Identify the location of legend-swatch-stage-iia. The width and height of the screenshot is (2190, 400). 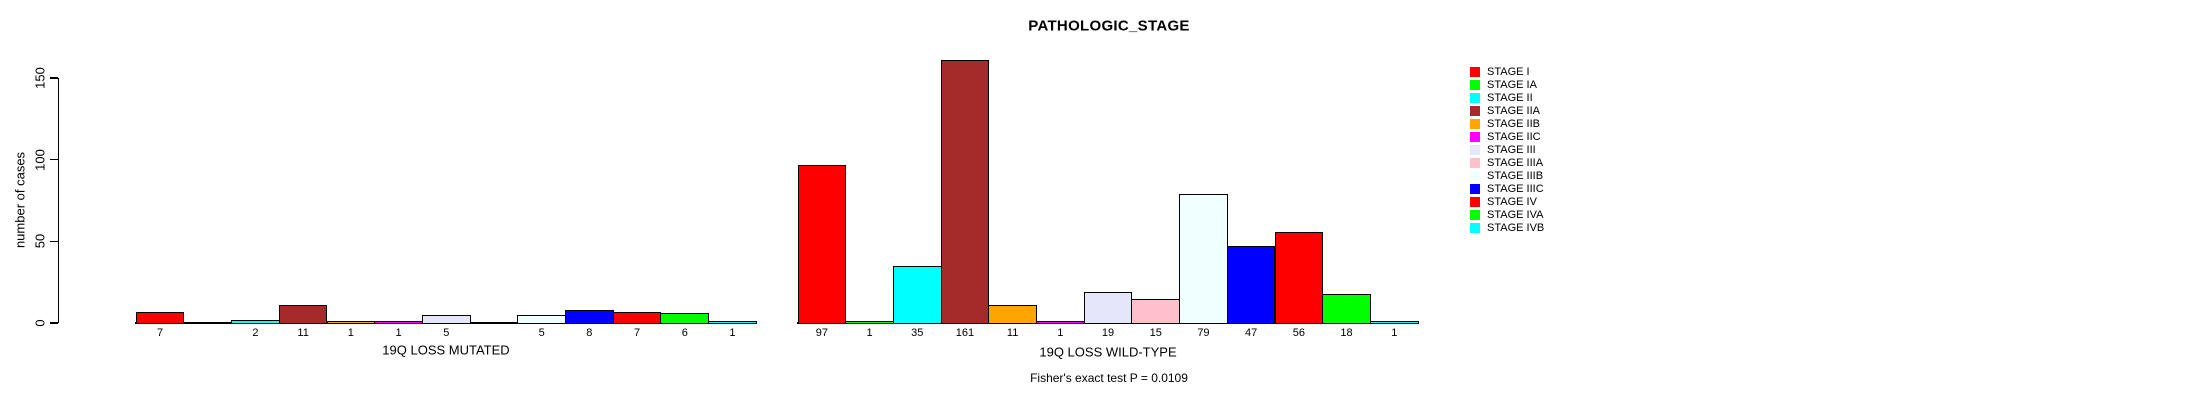
(1475, 111).